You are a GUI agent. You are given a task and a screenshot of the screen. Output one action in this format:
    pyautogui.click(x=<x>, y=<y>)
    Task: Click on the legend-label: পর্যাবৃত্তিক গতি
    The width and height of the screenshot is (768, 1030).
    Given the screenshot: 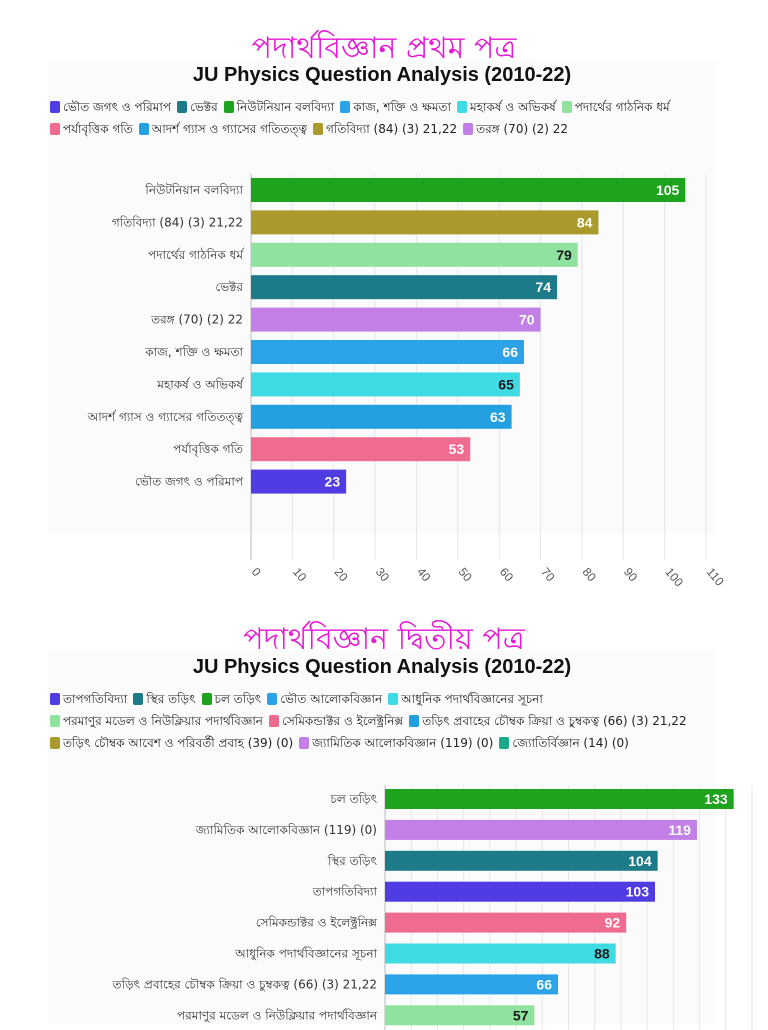 What is the action you would take?
    pyautogui.click(x=98, y=129)
    